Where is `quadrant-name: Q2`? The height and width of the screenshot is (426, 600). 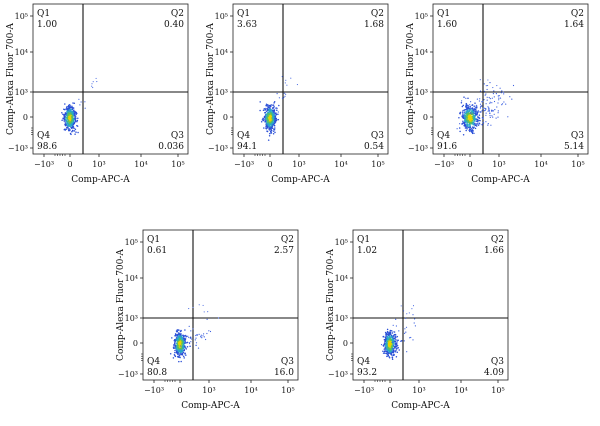 quadrant-name: Q2 is located at coordinates (377, 14).